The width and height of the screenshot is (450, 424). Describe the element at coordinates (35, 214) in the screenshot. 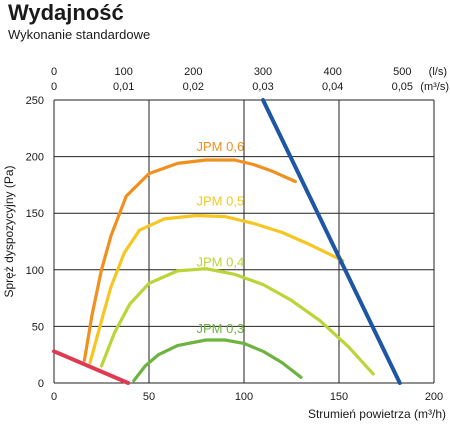

I see `y-tick-label: 150` at that location.